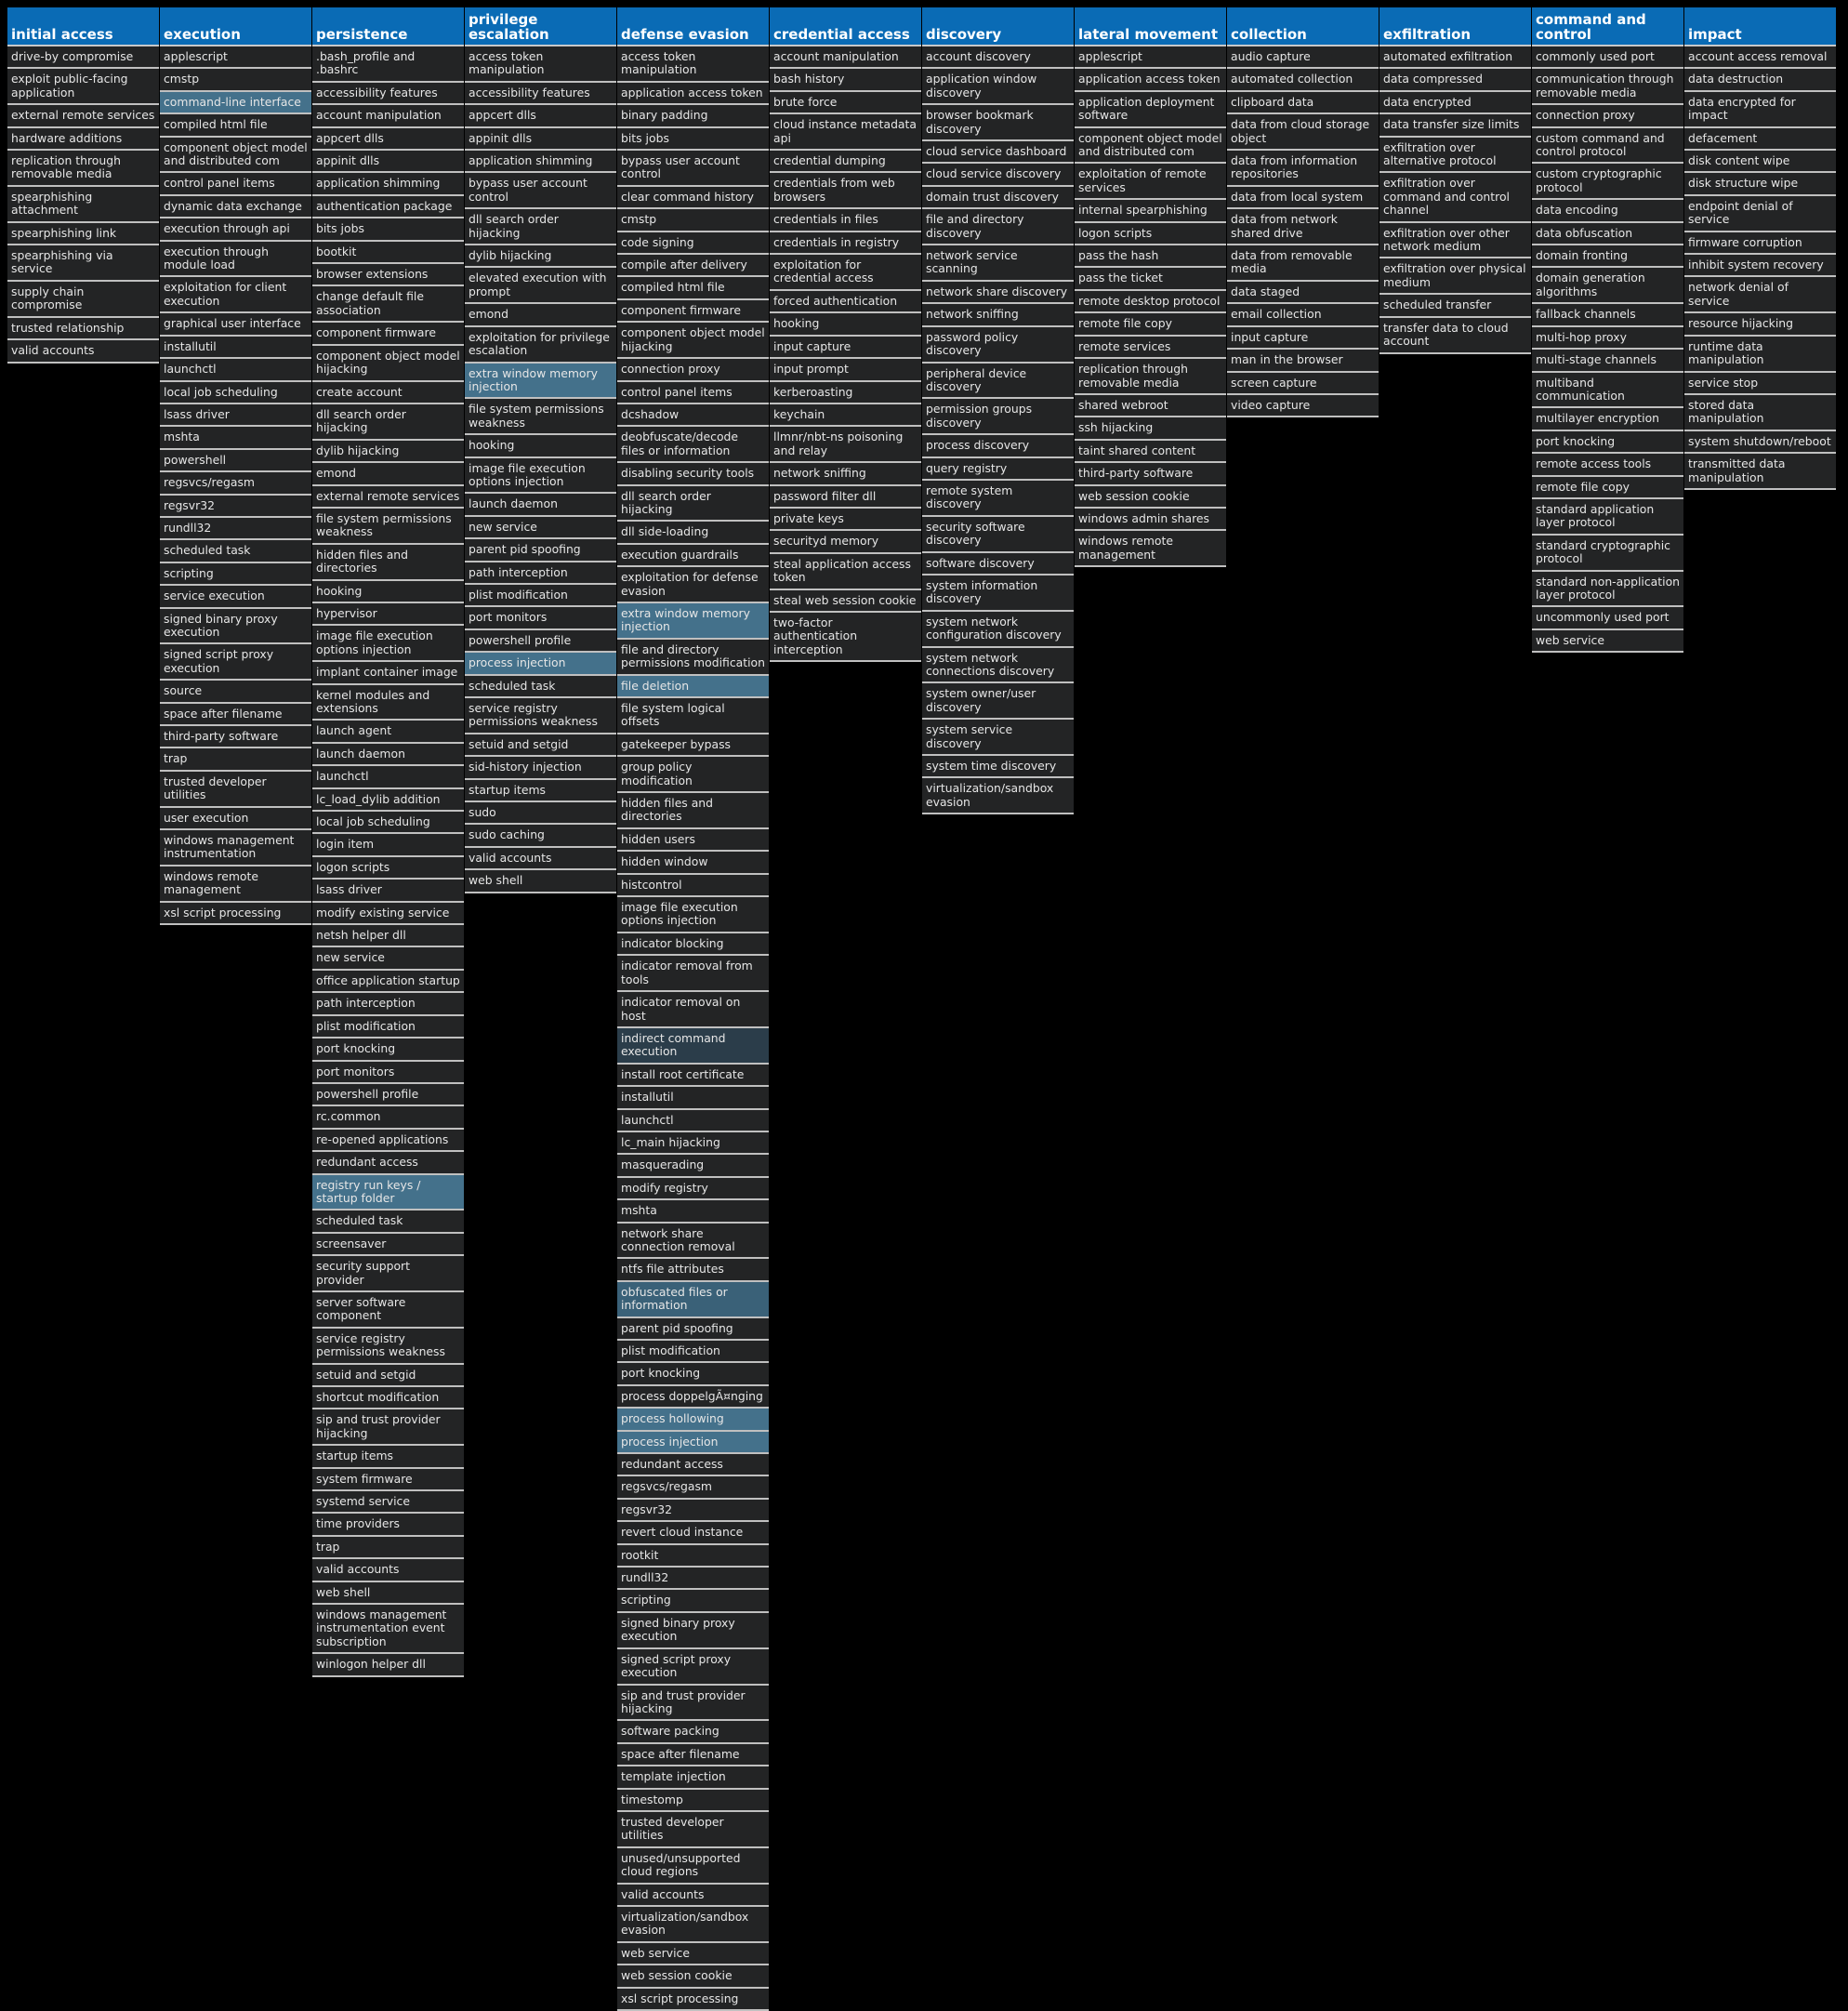  Describe the element at coordinates (845, 445) in the screenshot. I see `technique-cell: llmnr/nbt-ns poisoning and relay` at that location.